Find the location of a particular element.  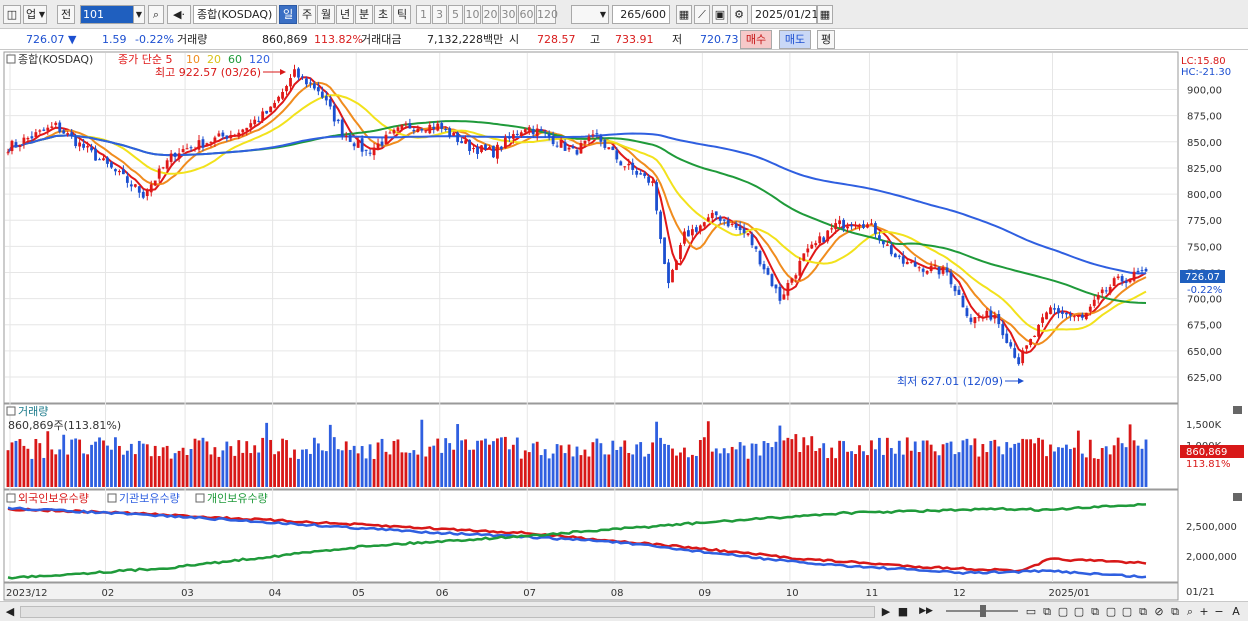

period-tab-3: 년 is located at coordinates (345, 14).